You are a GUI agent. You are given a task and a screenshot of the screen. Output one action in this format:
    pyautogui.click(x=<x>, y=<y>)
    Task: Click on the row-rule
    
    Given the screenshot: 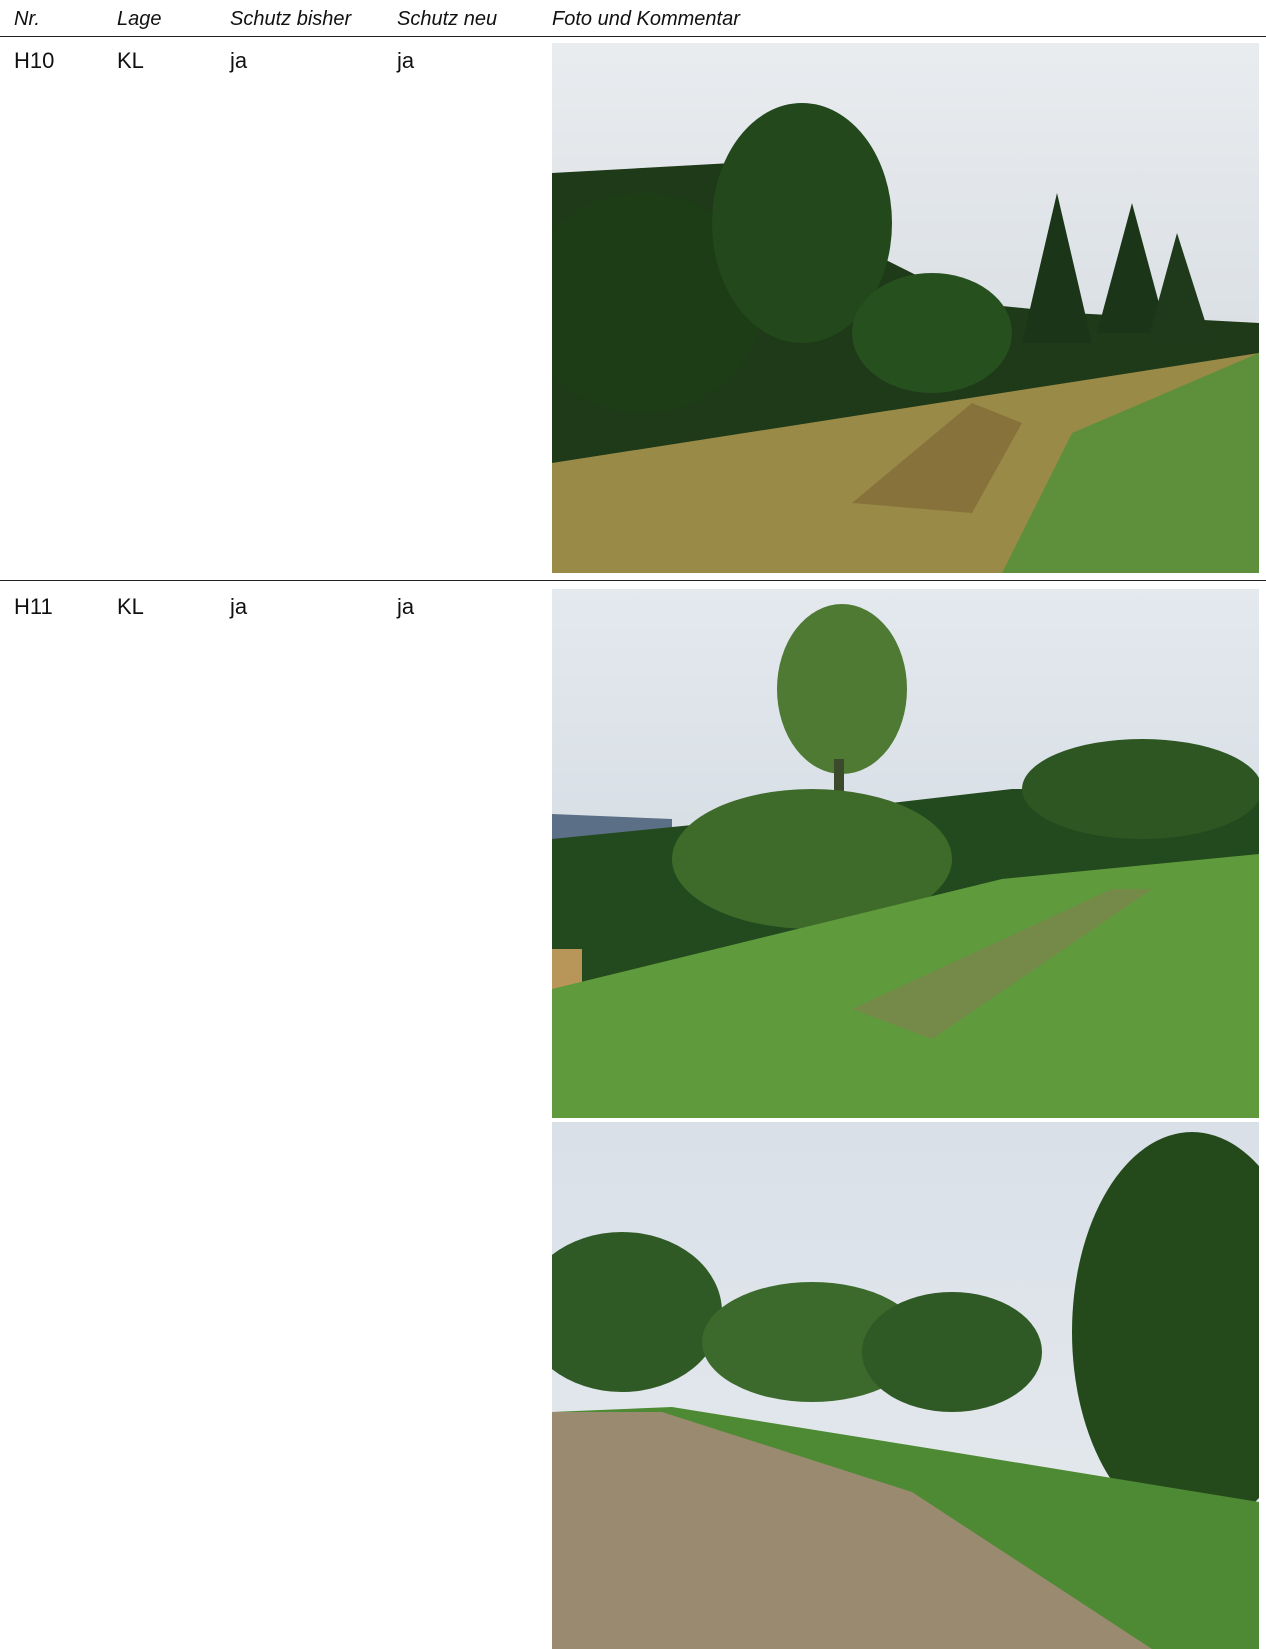 What is the action you would take?
    pyautogui.click(x=633, y=580)
    